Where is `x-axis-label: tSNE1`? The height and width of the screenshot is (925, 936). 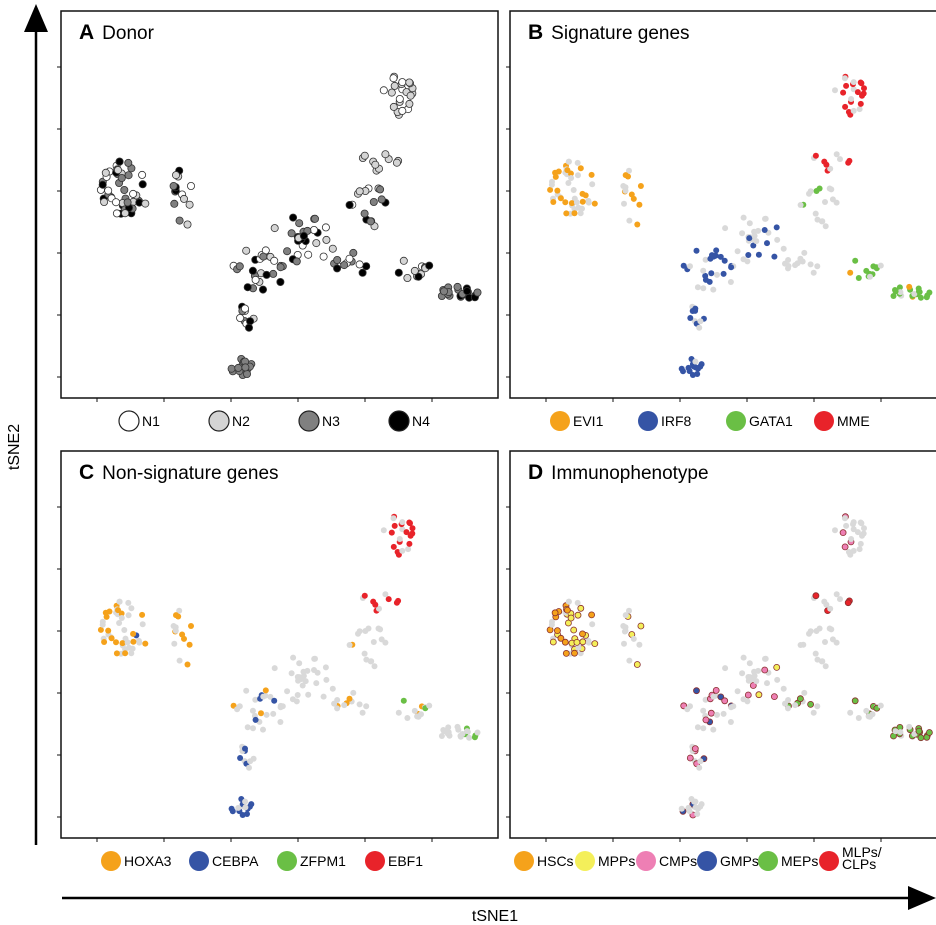
x-axis-label: tSNE1 is located at coordinates (495, 916).